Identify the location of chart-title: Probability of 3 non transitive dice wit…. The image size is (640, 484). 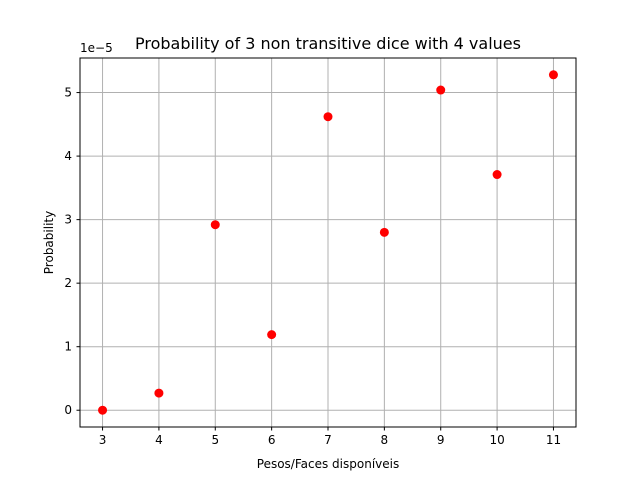
(328, 43).